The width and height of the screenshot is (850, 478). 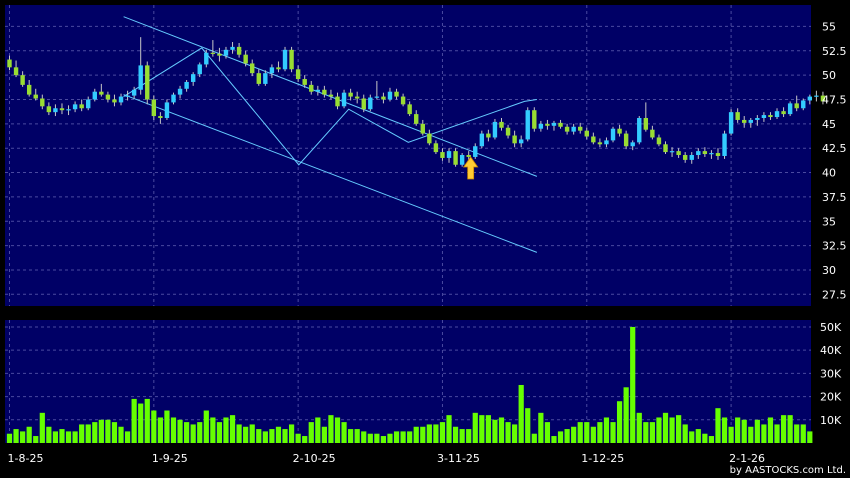 I want to click on price-tick-label: 30, so click(x=829, y=270).